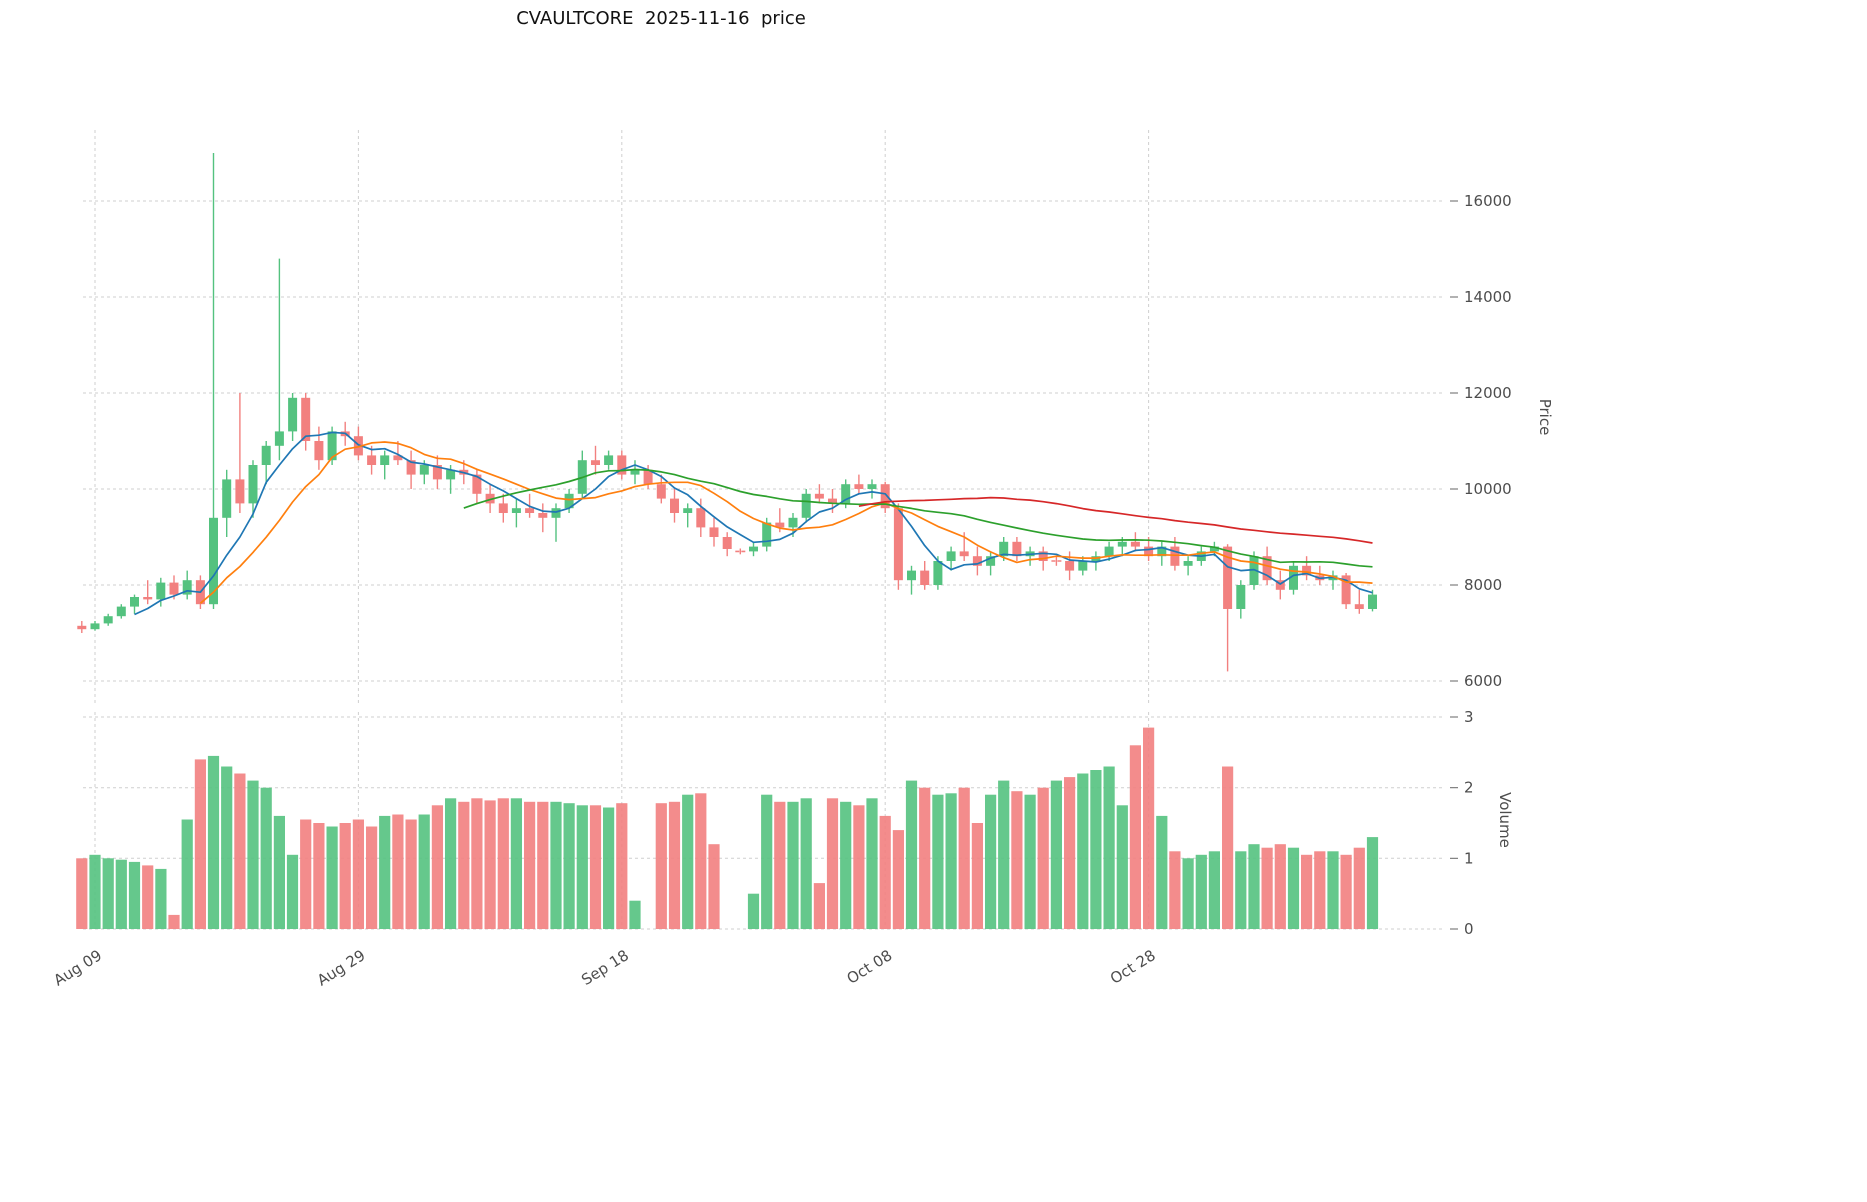  I want to click on volume-tick-label: 1, so click(1469, 858).